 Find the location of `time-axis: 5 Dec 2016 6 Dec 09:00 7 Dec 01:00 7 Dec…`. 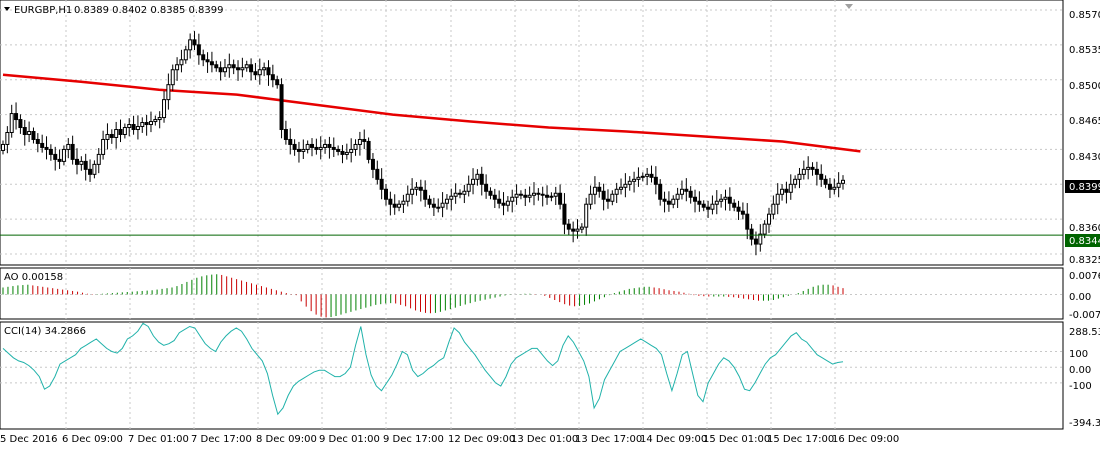

time-axis: 5 Dec 2016 6 Dec 09:00 7 Dec 01:00 7 Dec… is located at coordinates (449, 439).